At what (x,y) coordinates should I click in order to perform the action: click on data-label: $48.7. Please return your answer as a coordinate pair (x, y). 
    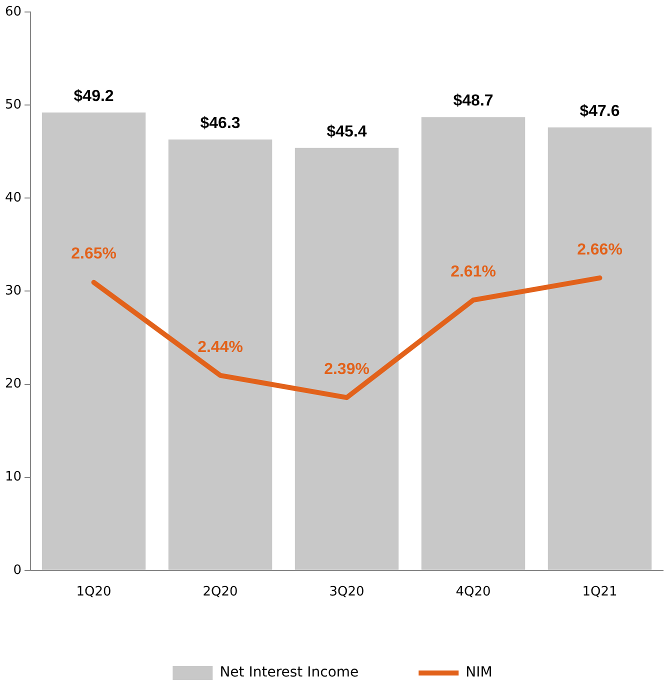
    Looking at the image, I should click on (473, 101).